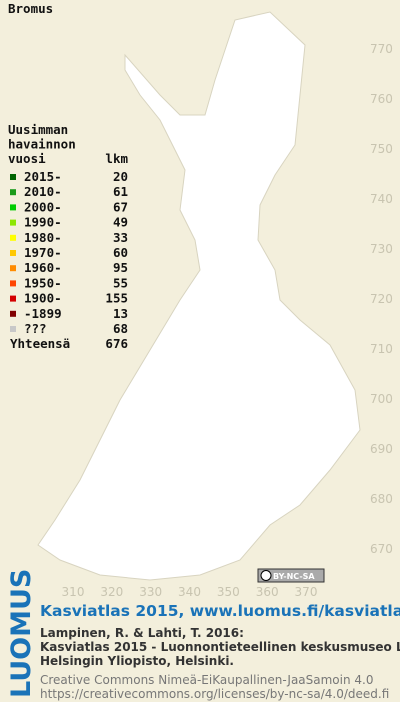 The height and width of the screenshot is (702, 400). Describe the element at coordinates (120, 222) in the screenshot. I see `legend-count: 49` at that location.